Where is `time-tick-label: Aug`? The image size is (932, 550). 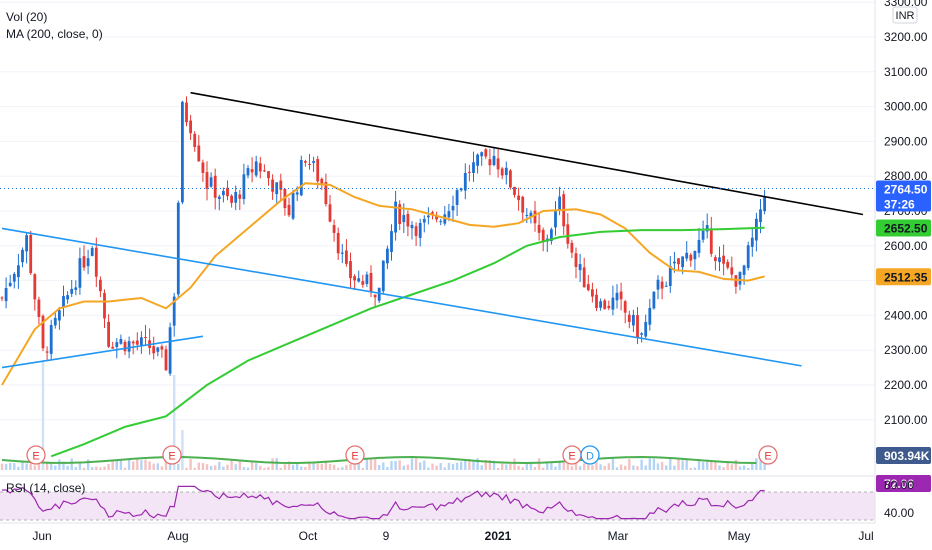
time-tick-label: Aug is located at coordinates (177, 536).